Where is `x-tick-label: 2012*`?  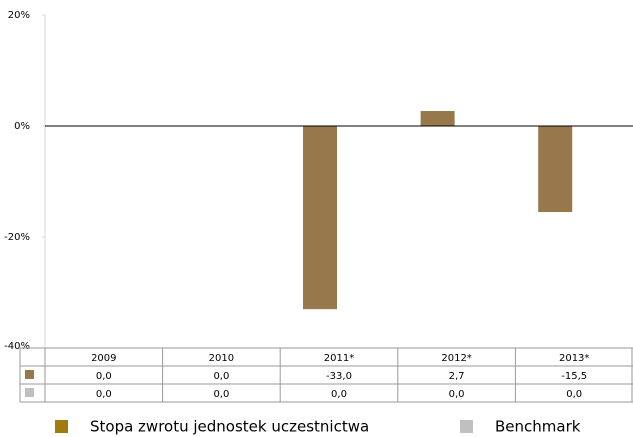
x-tick-label: 2012* is located at coordinates (456, 358).